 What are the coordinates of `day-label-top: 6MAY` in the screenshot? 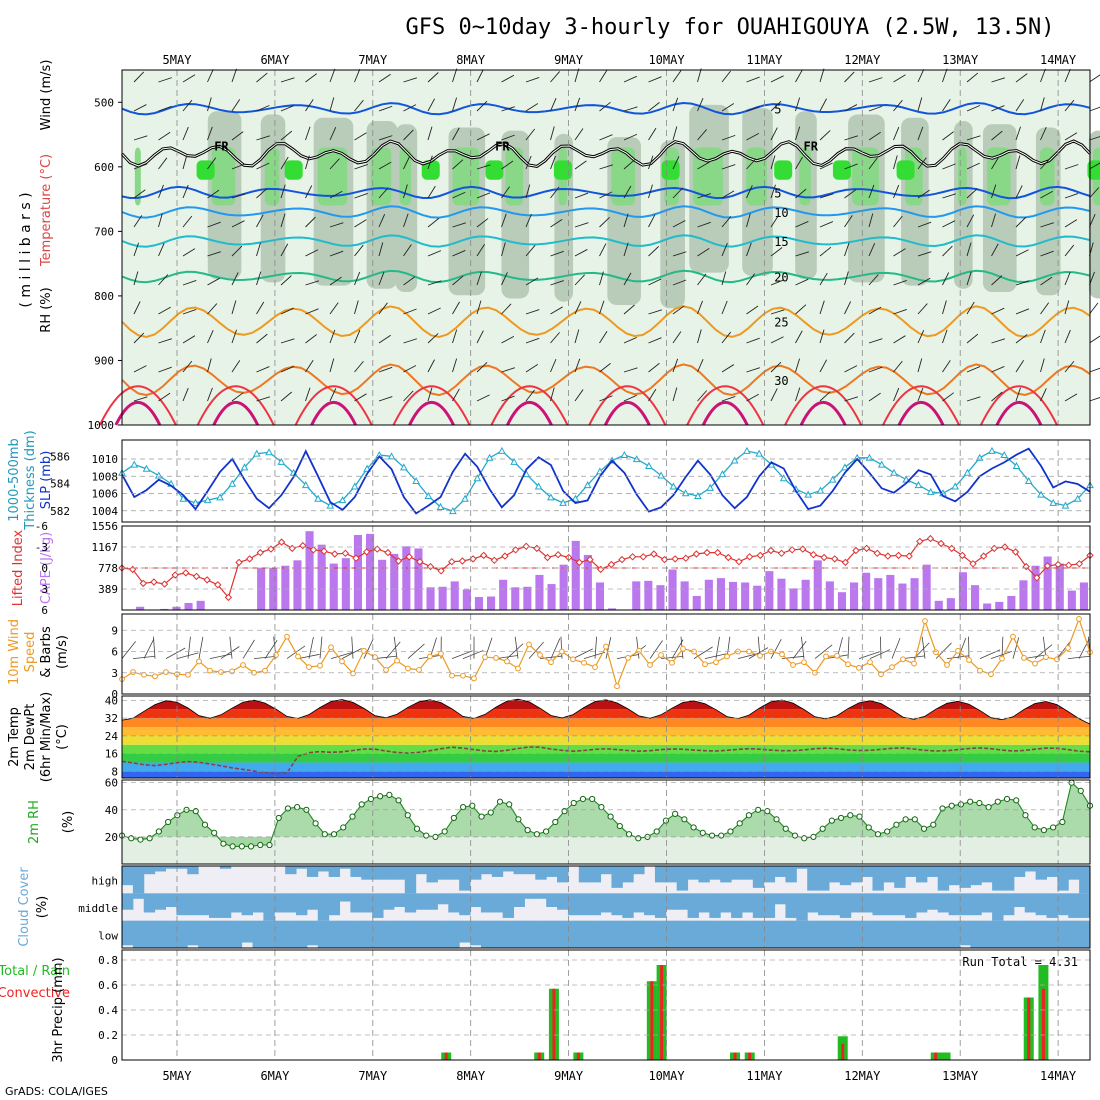 It's located at (275, 60).